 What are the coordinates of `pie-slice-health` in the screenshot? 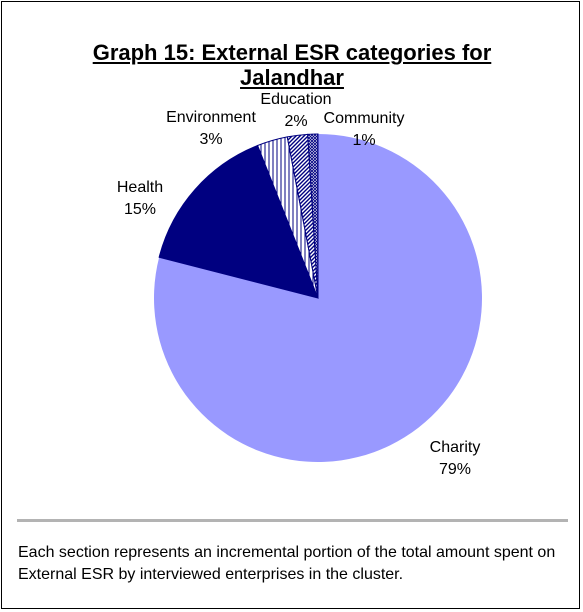 It's located at (238, 221).